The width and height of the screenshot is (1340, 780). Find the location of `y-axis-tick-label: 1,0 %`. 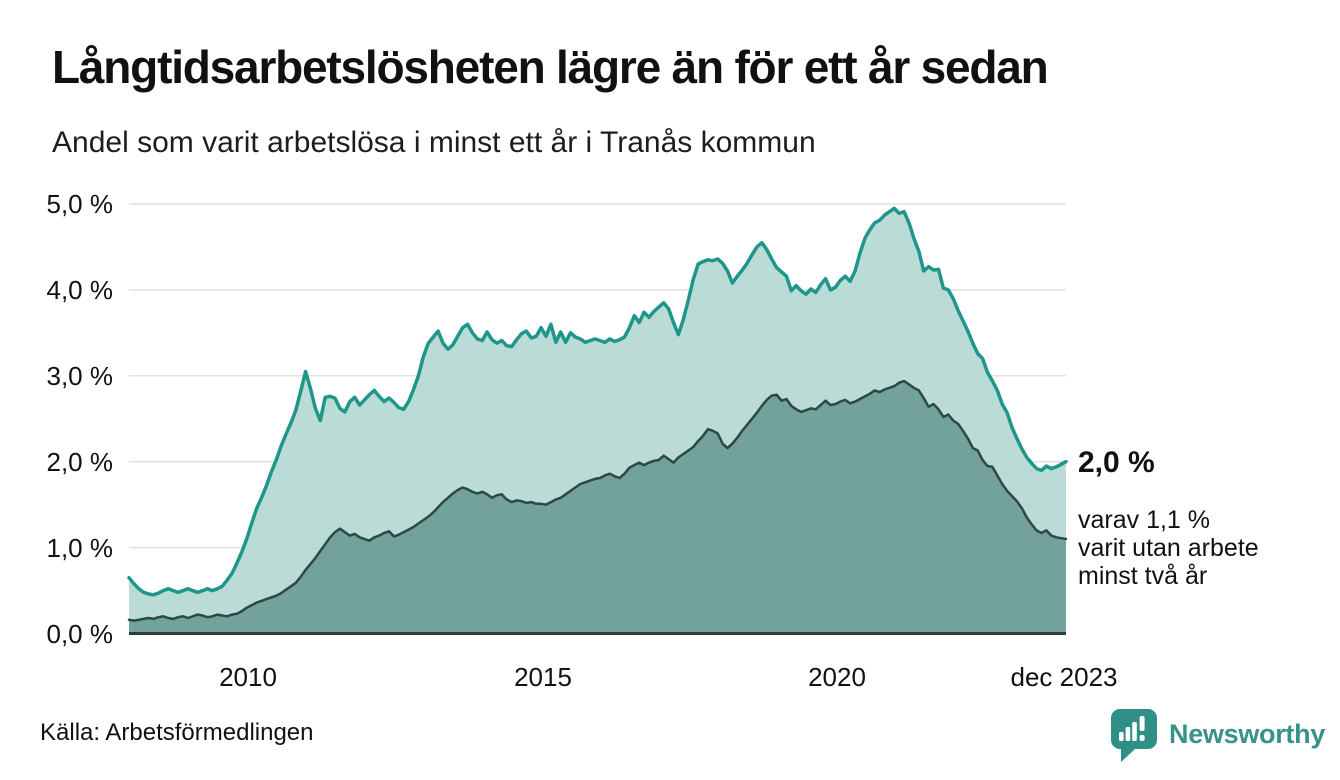

y-axis-tick-label: 1,0 % is located at coordinates (80, 548).